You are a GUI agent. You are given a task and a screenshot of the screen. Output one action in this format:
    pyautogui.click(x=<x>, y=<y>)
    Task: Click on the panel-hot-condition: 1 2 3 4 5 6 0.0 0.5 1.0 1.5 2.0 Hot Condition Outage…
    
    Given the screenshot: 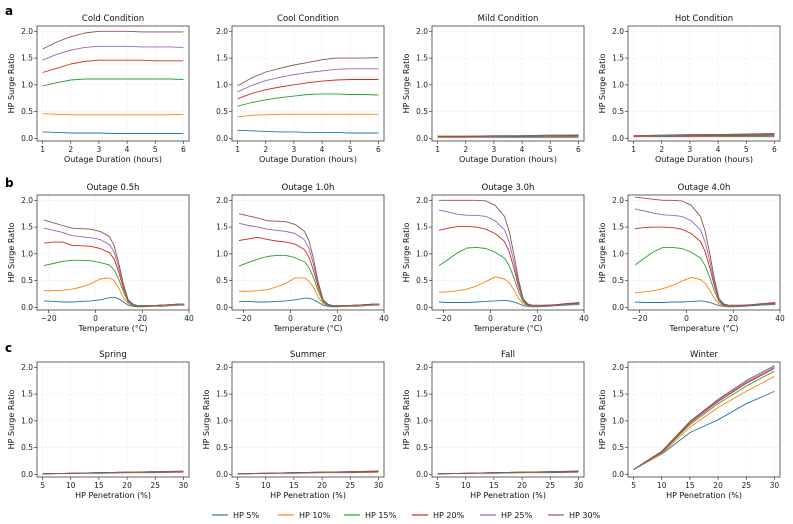 What is the action you would take?
    pyautogui.click(x=689, y=89)
    